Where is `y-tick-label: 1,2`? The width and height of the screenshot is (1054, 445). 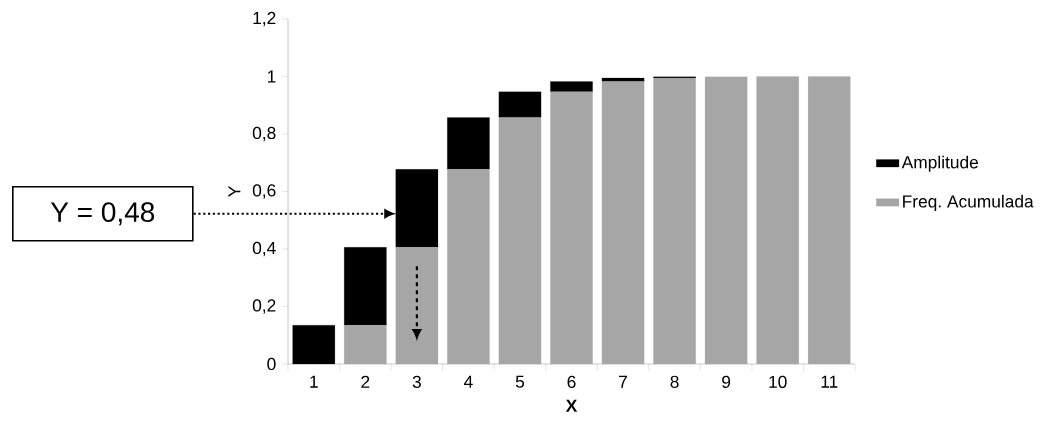 y-tick-label: 1,2 is located at coordinates (264, 19).